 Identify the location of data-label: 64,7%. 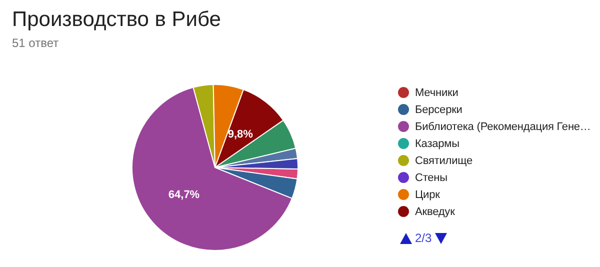
(184, 195).